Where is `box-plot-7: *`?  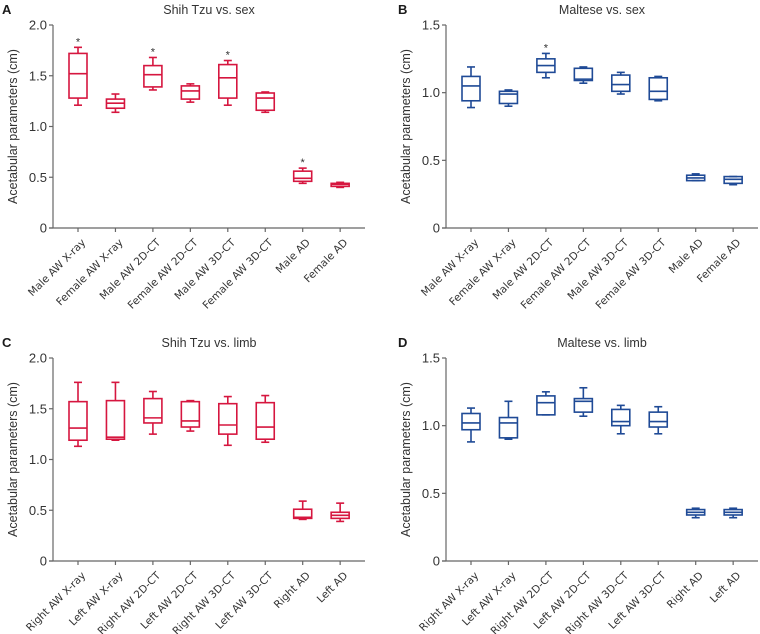
box-plot-7: * is located at coordinates (302, 171).